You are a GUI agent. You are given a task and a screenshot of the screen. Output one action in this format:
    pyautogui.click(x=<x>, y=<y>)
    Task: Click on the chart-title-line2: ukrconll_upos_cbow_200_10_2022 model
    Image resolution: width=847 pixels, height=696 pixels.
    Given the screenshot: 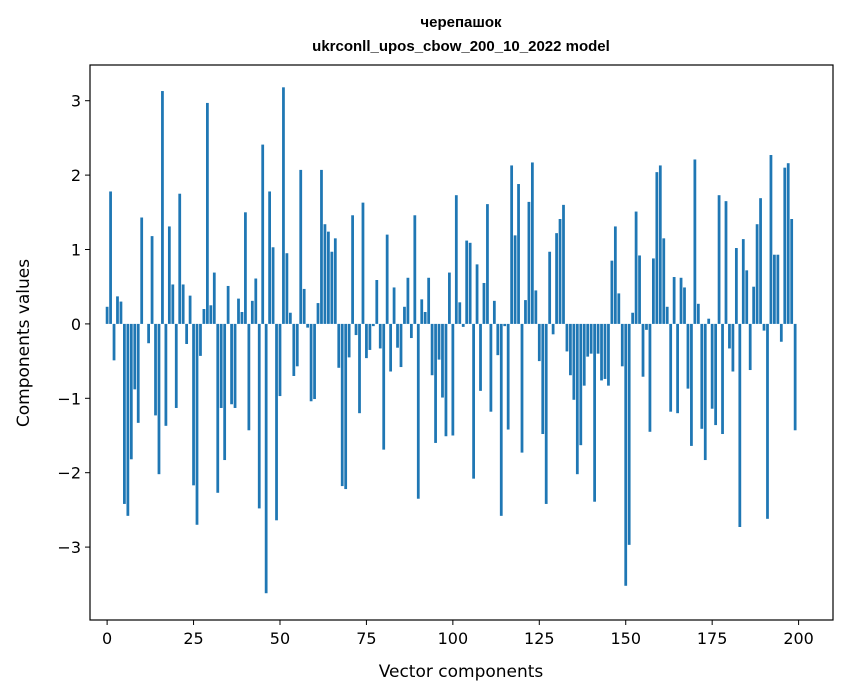 What is the action you would take?
    pyautogui.click(x=461, y=46)
    